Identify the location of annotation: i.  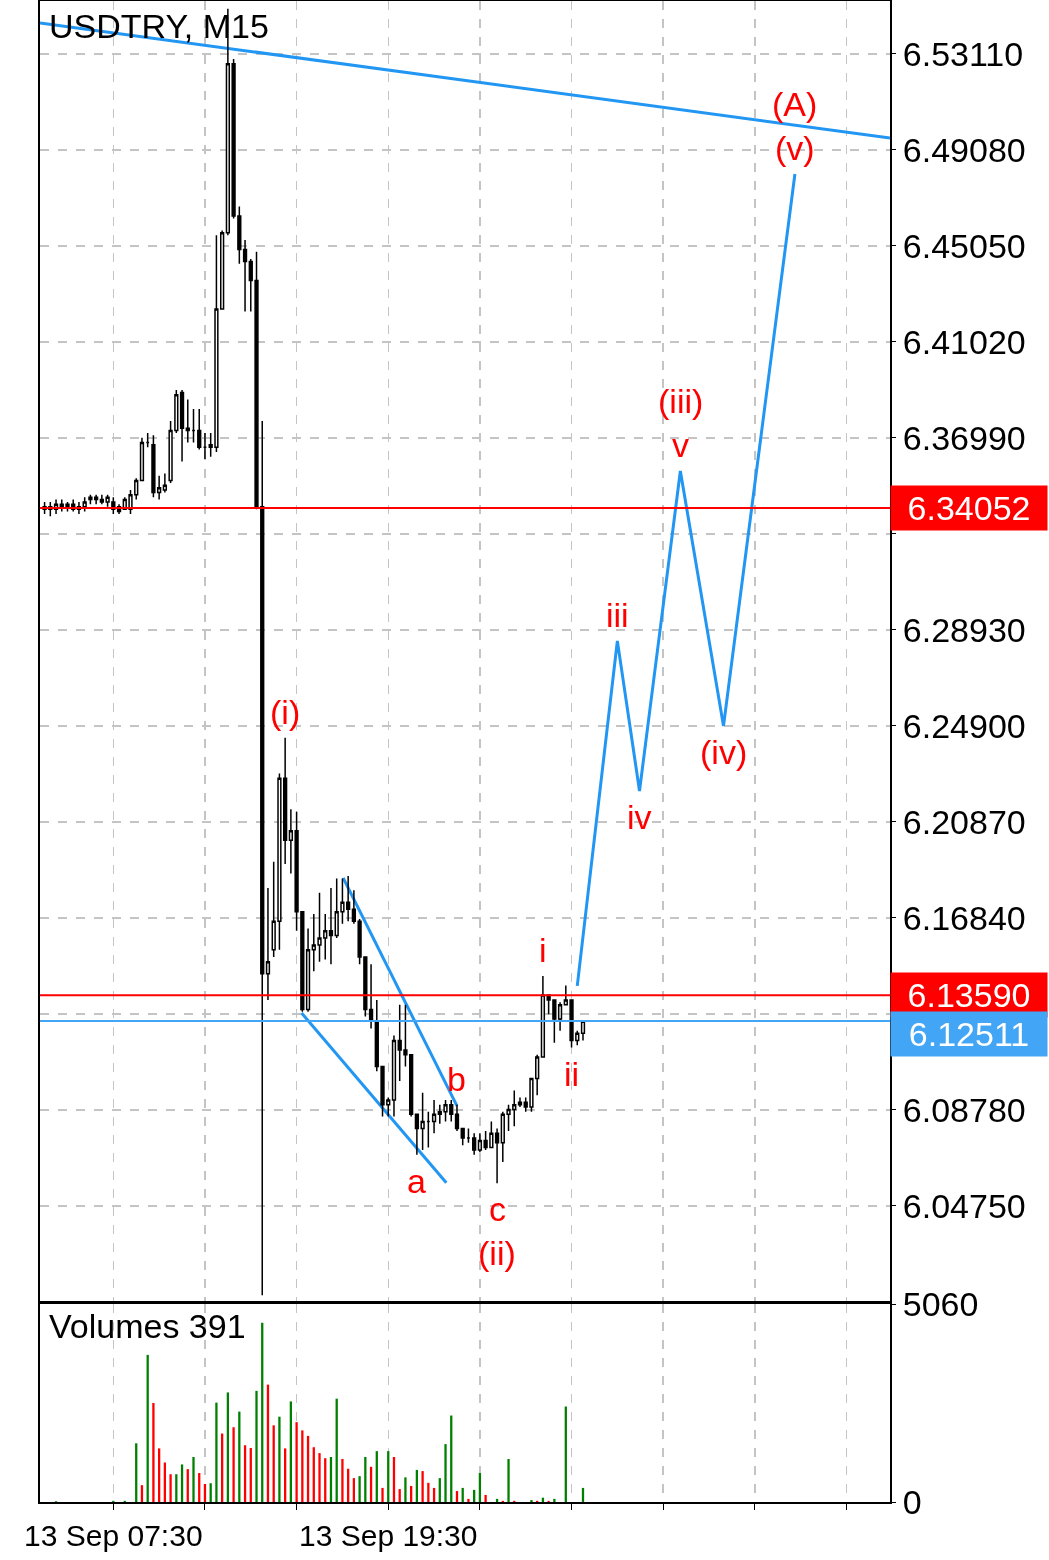
(543, 950).